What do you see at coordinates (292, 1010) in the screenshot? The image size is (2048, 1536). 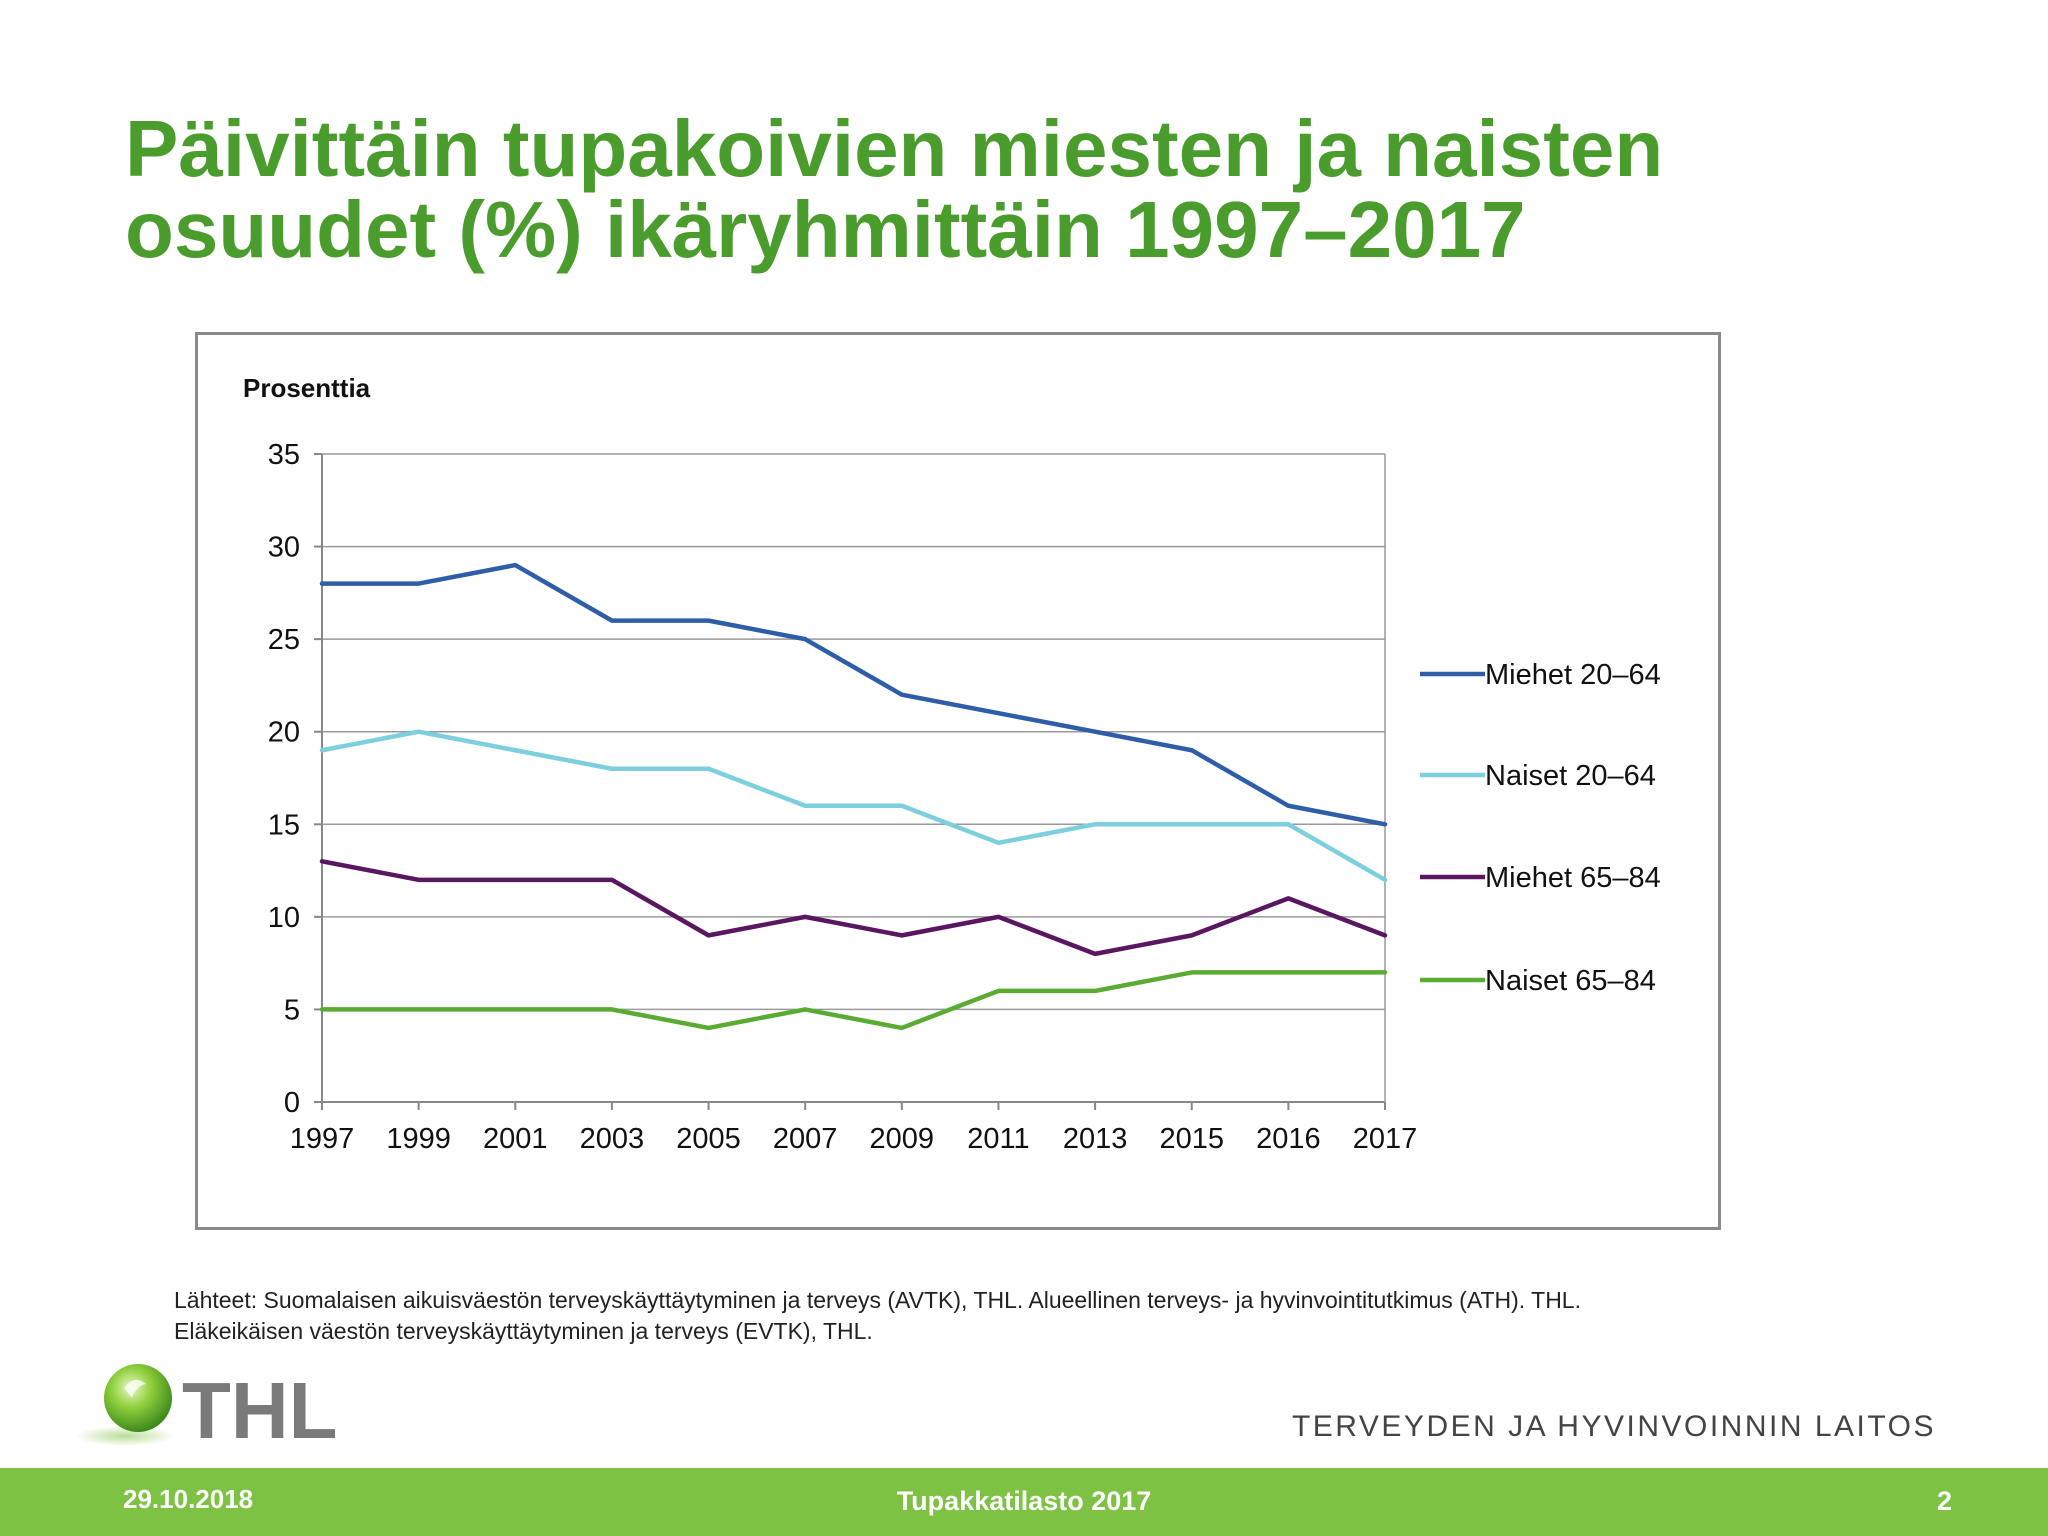 I see `y-tick-label: 5` at bounding box center [292, 1010].